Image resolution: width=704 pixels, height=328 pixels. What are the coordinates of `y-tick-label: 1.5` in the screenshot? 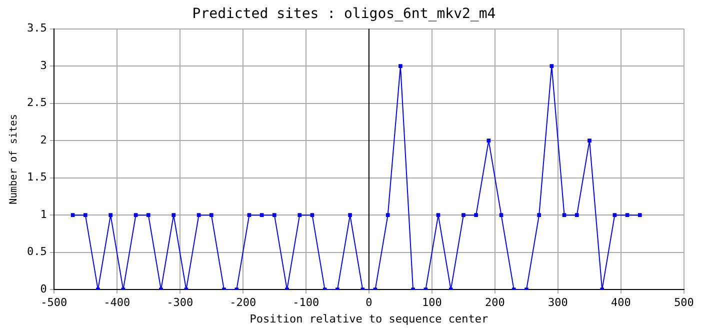 It's located at (36, 177).